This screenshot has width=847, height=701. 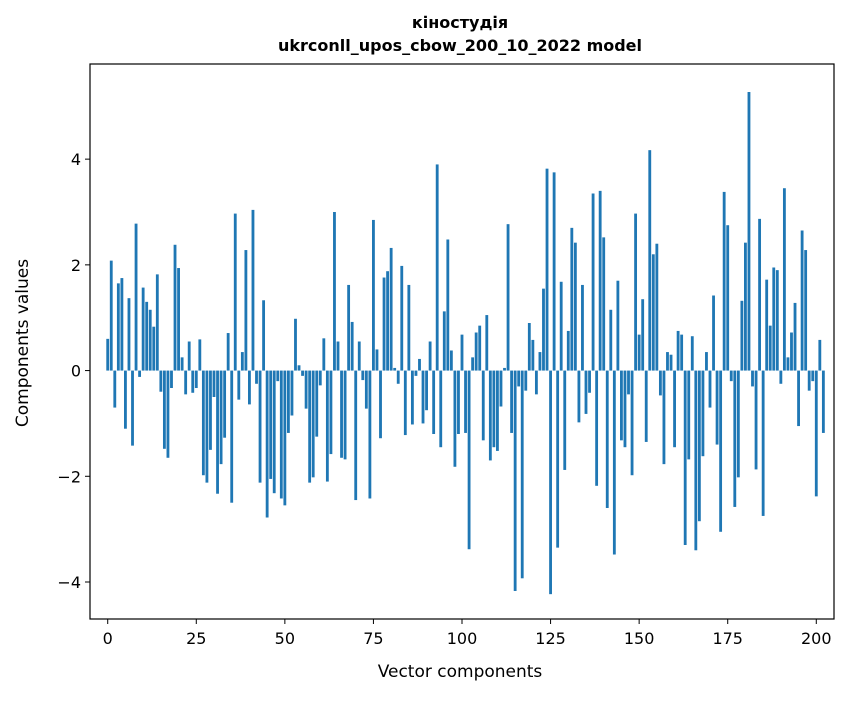 What do you see at coordinates (460, 672) in the screenshot?
I see `x-axis-label: Vector components` at bounding box center [460, 672].